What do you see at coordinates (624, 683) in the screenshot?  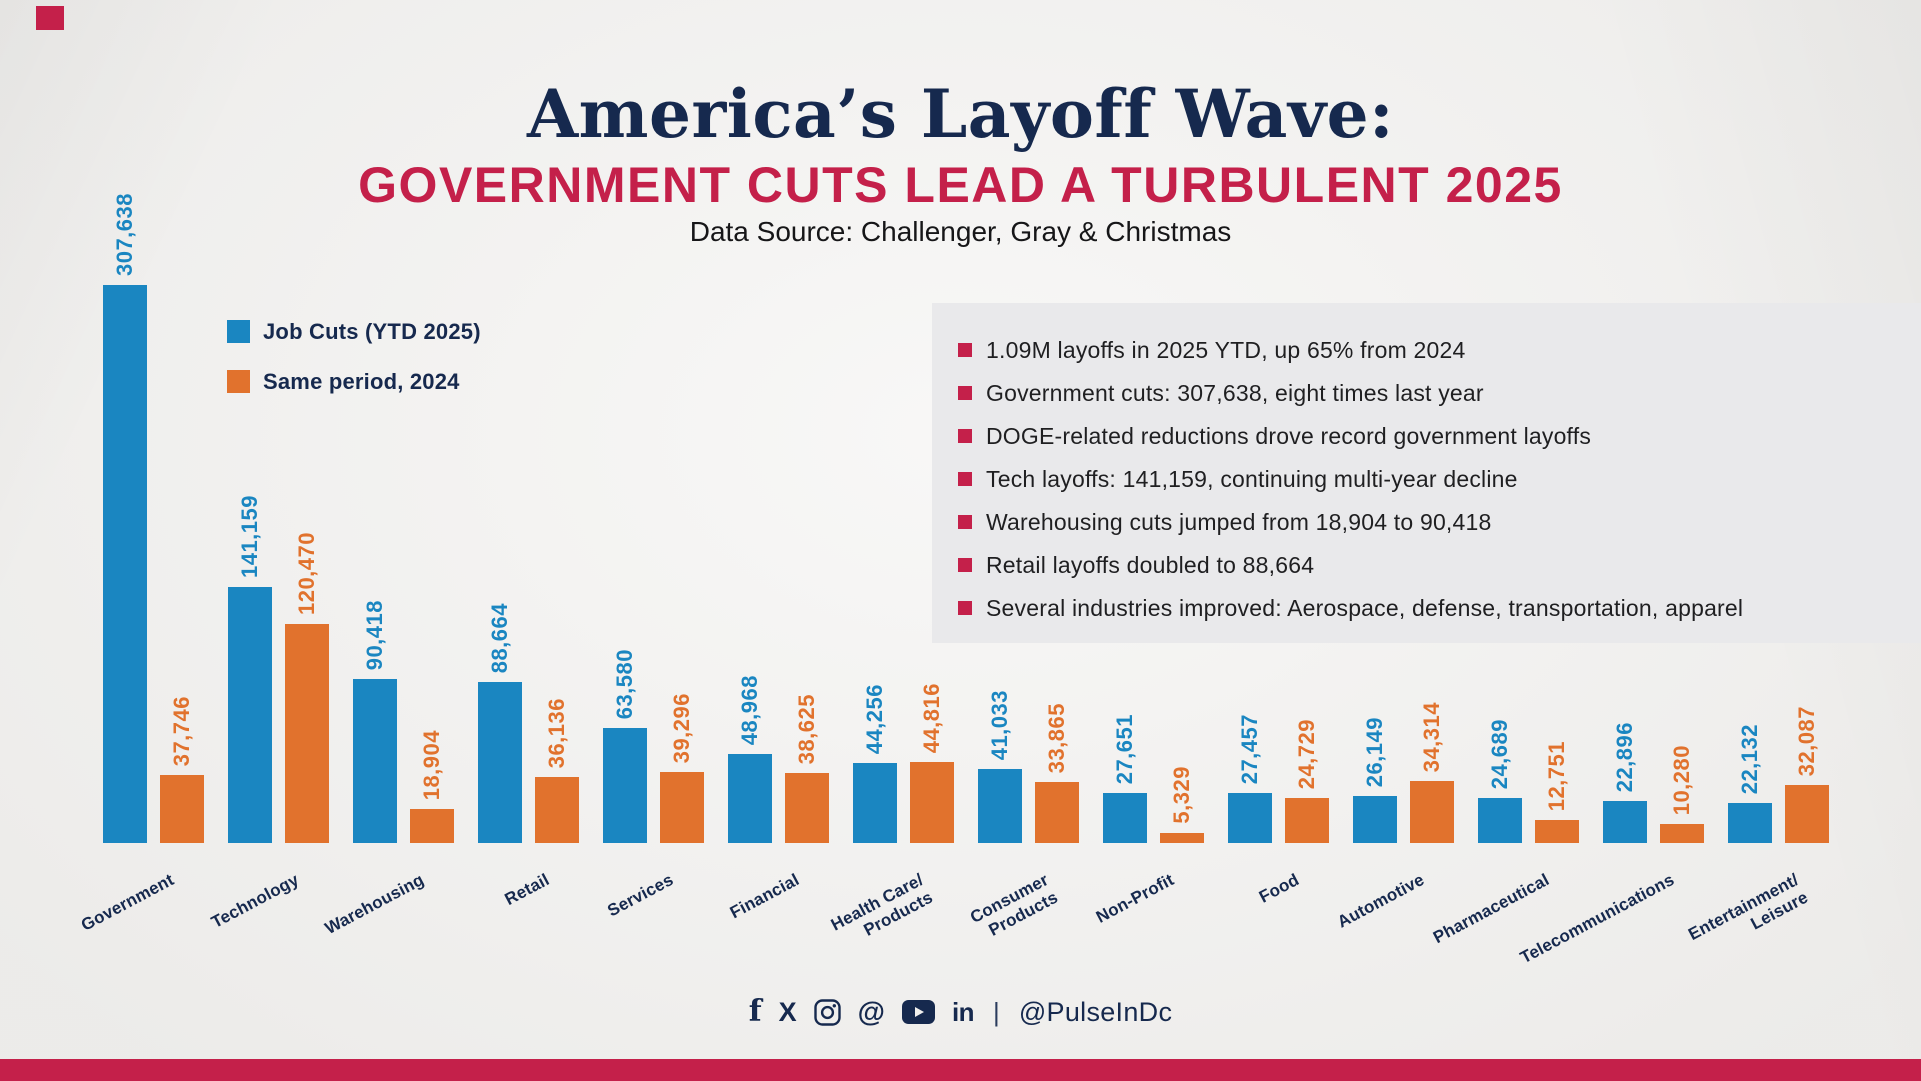 I see `bar-value-label: 63,580` at bounding box center [624, 683].